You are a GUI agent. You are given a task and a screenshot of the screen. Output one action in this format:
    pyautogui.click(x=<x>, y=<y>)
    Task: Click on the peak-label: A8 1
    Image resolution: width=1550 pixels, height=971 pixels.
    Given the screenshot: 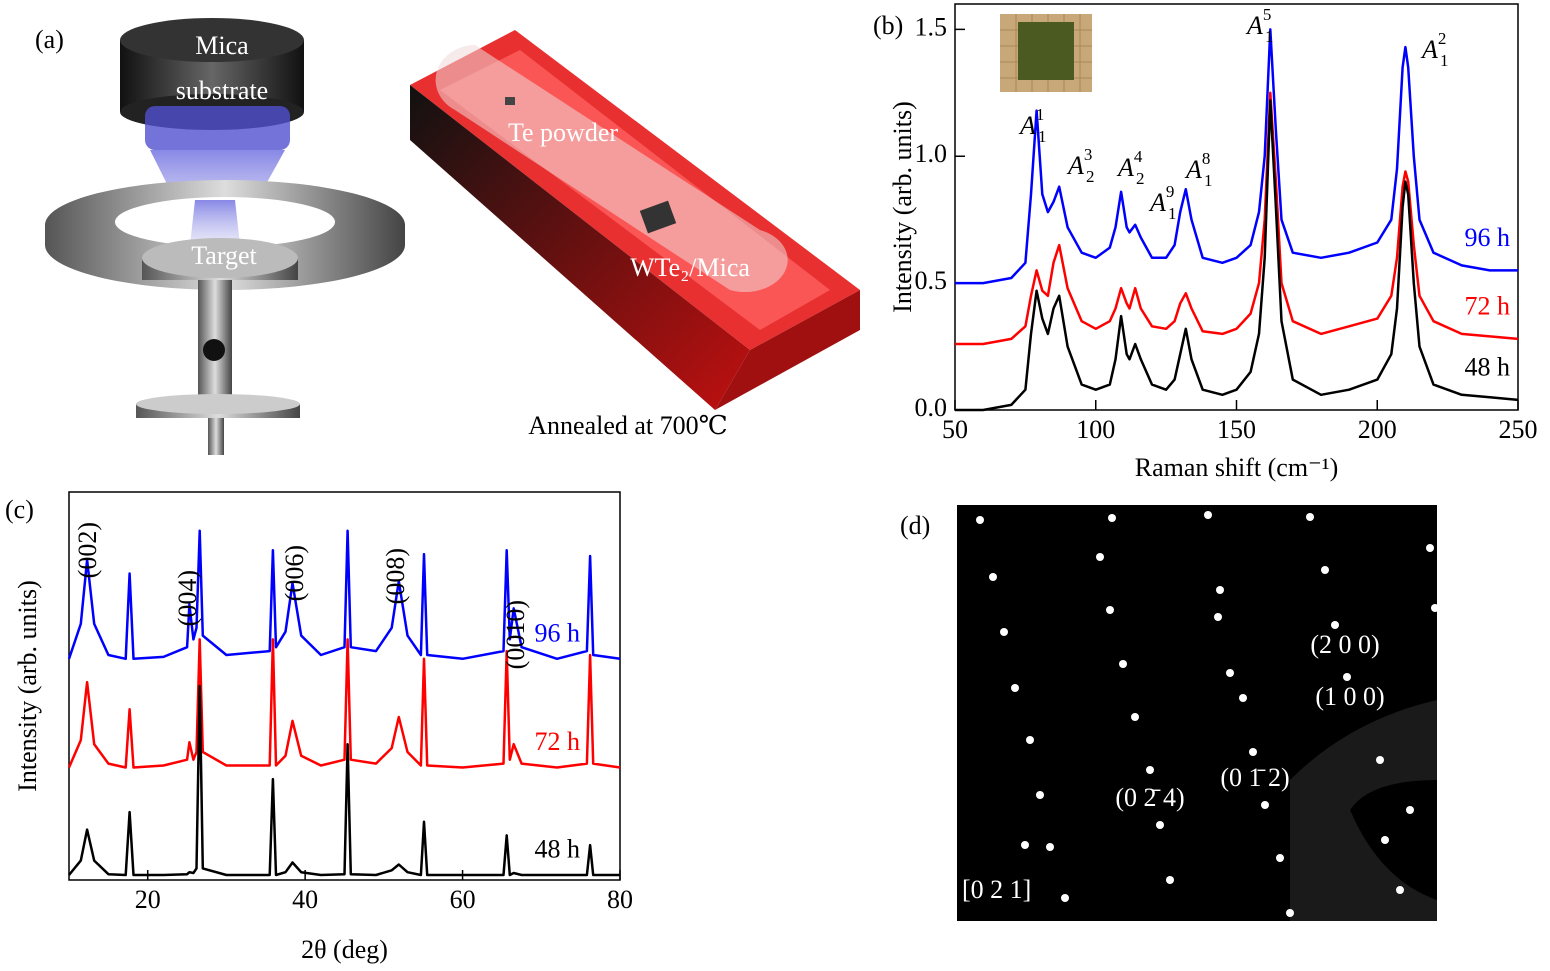 What is the action you would take?
    pyautogui.click(x=1198, y=169)
    